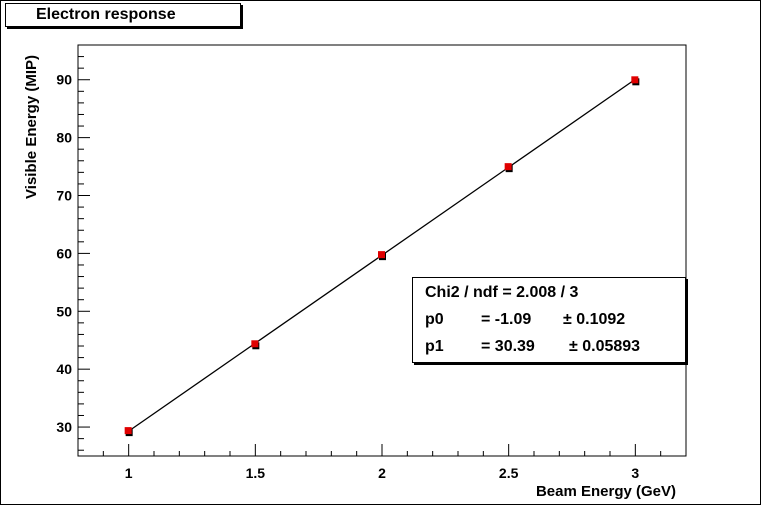 Image resolution: width=761 pixels, height=505 pixels. Describe the element at coordinates (434, 319) in the screenshot. I see `stats-p0-name: p0` at that location.